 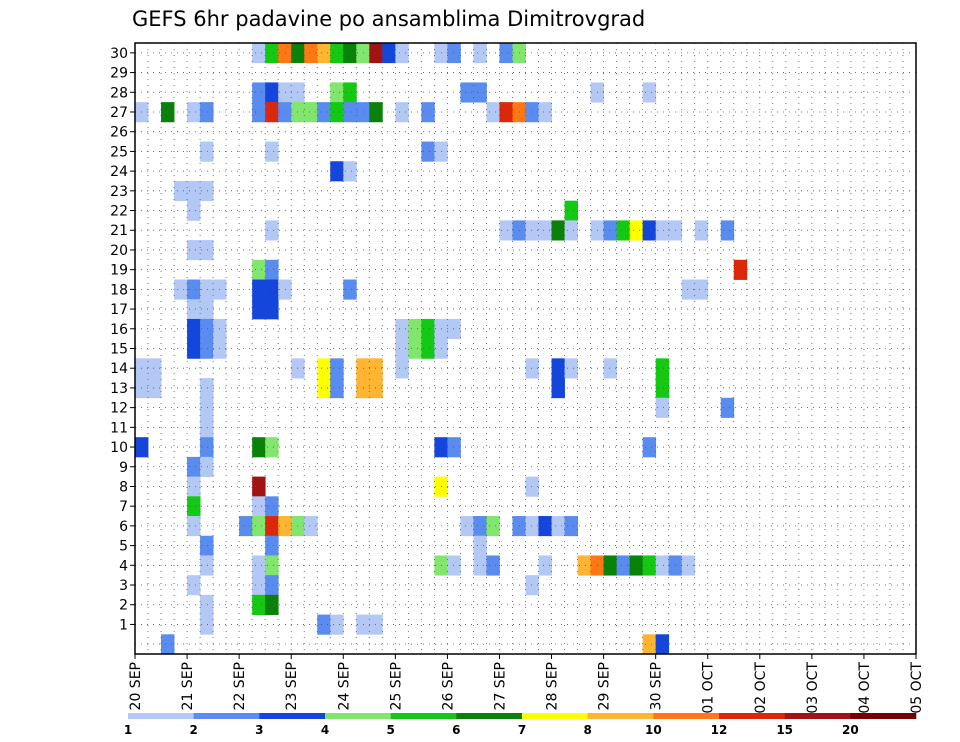 What do you see at coordinates (761, 688) in the screenshot?
I see `x-tick-label: 02 OCT` at bounding box center [761, 688].